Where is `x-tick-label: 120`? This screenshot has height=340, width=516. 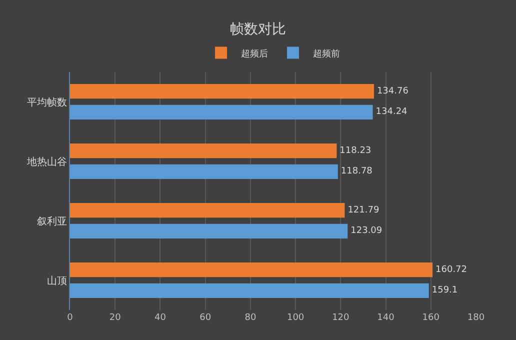
x-tick-label: 120 is located at coordinates (341, 318).